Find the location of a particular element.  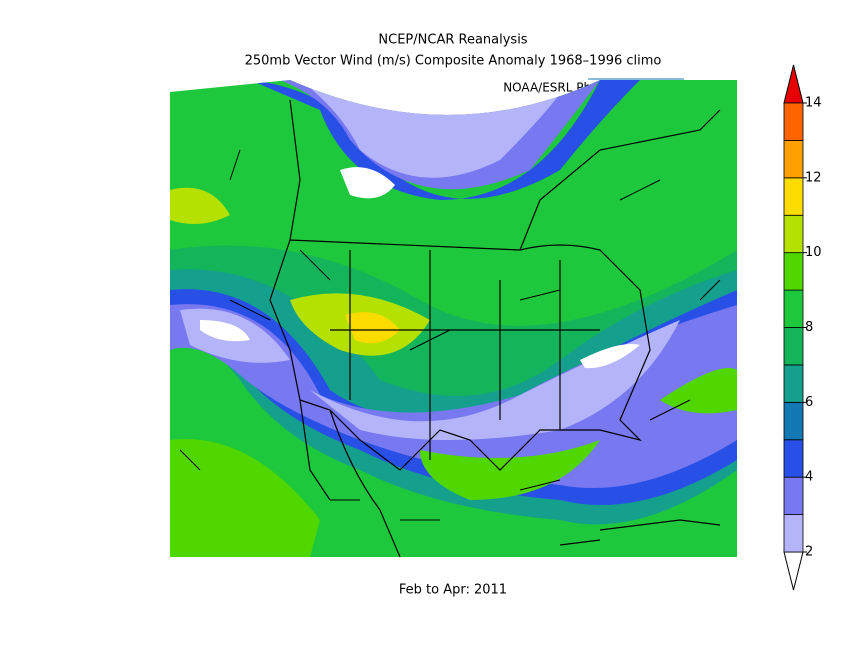

colorbar-tick-label: 8 is located at coordinates (809, 327).